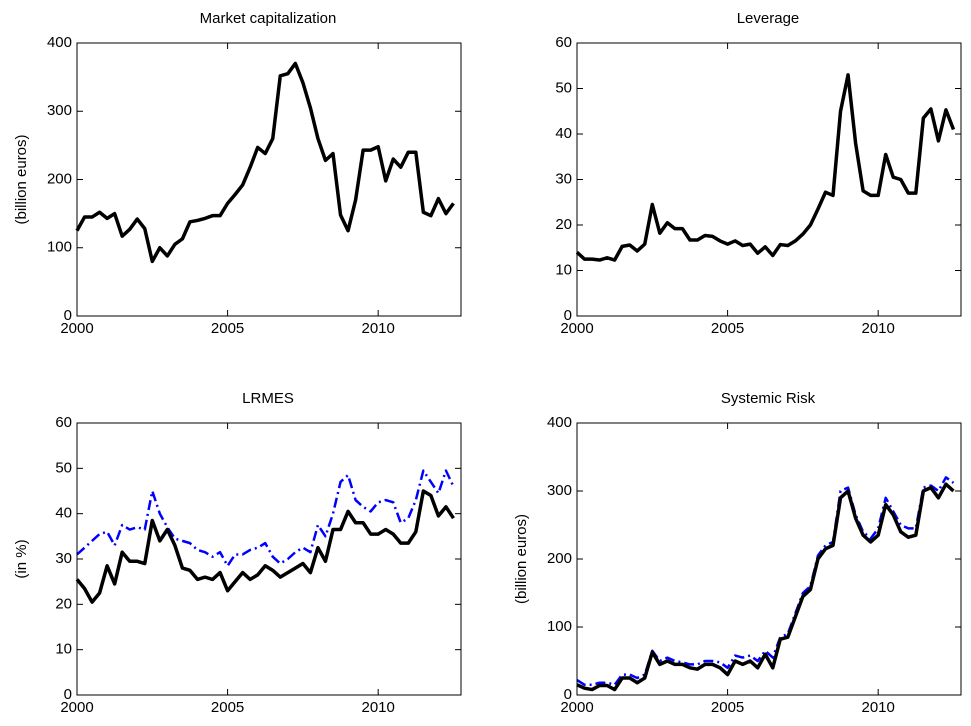  What do you see at coordinates (768, 398) in the screenshot?
I see `chart-title: Systemic Risk` at bounding box center [768, 398].